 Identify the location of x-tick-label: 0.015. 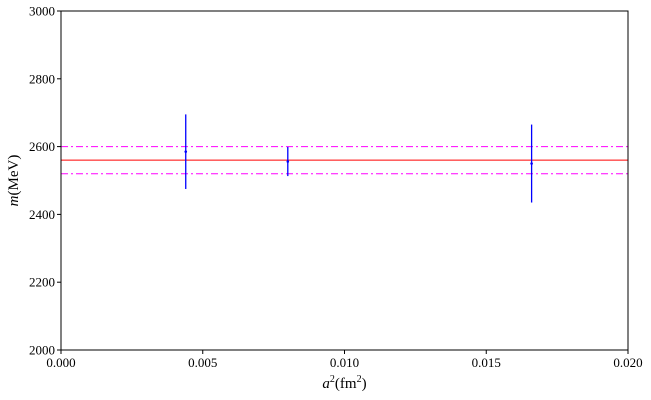
(486, 362).